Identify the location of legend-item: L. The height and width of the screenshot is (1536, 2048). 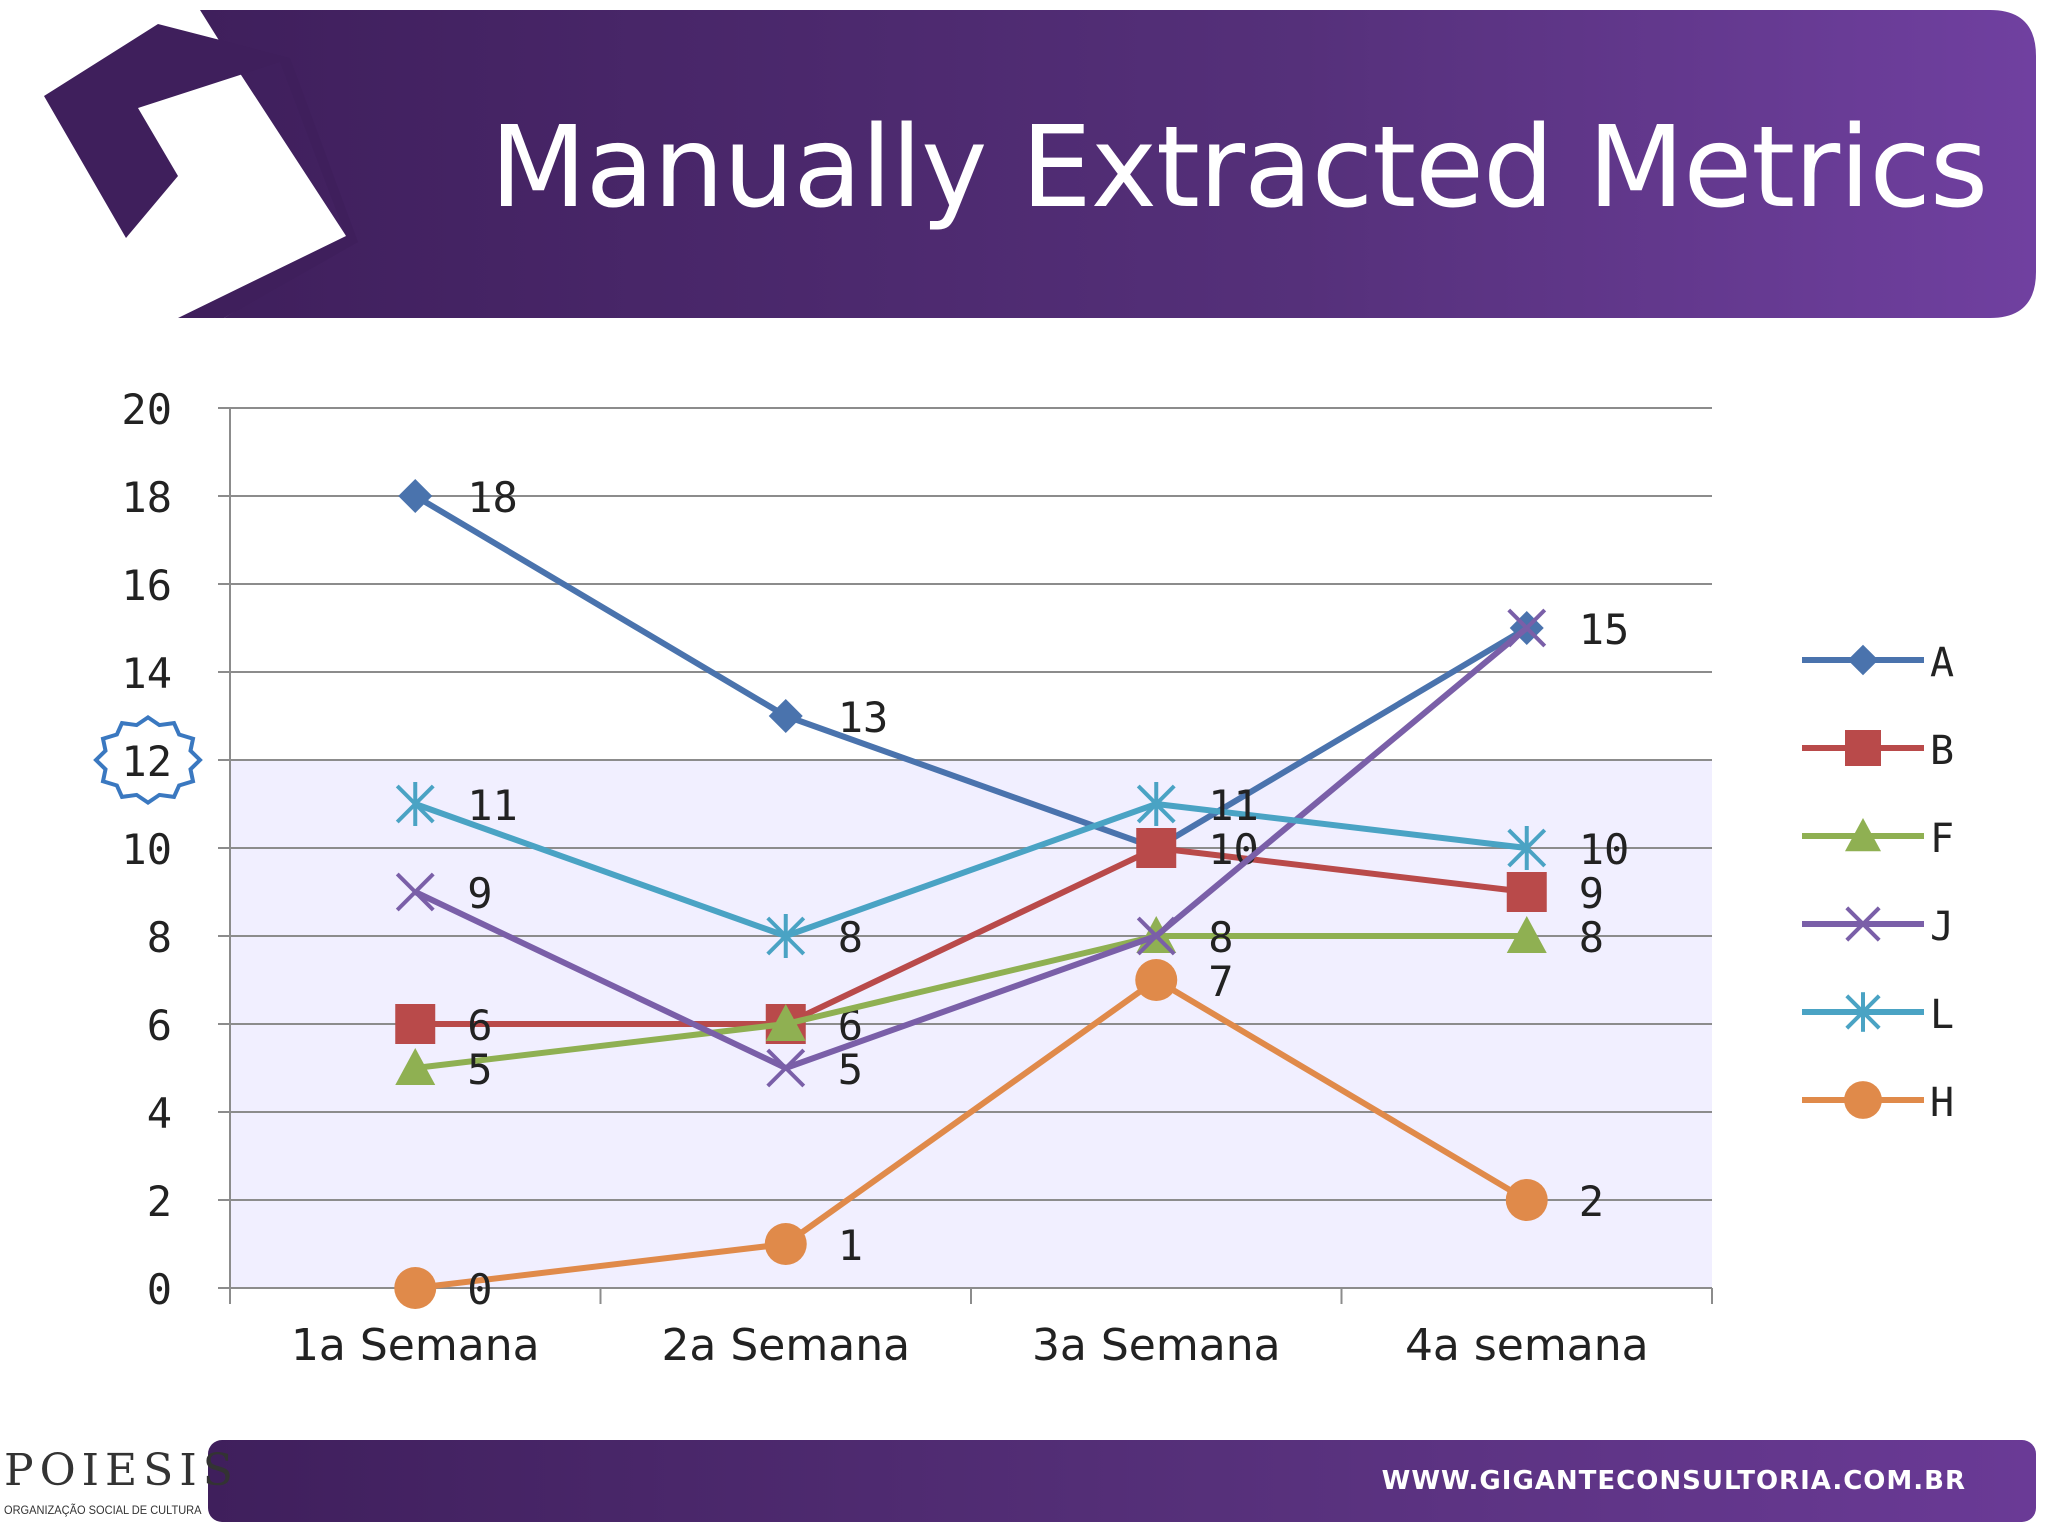
(1878, 1015).